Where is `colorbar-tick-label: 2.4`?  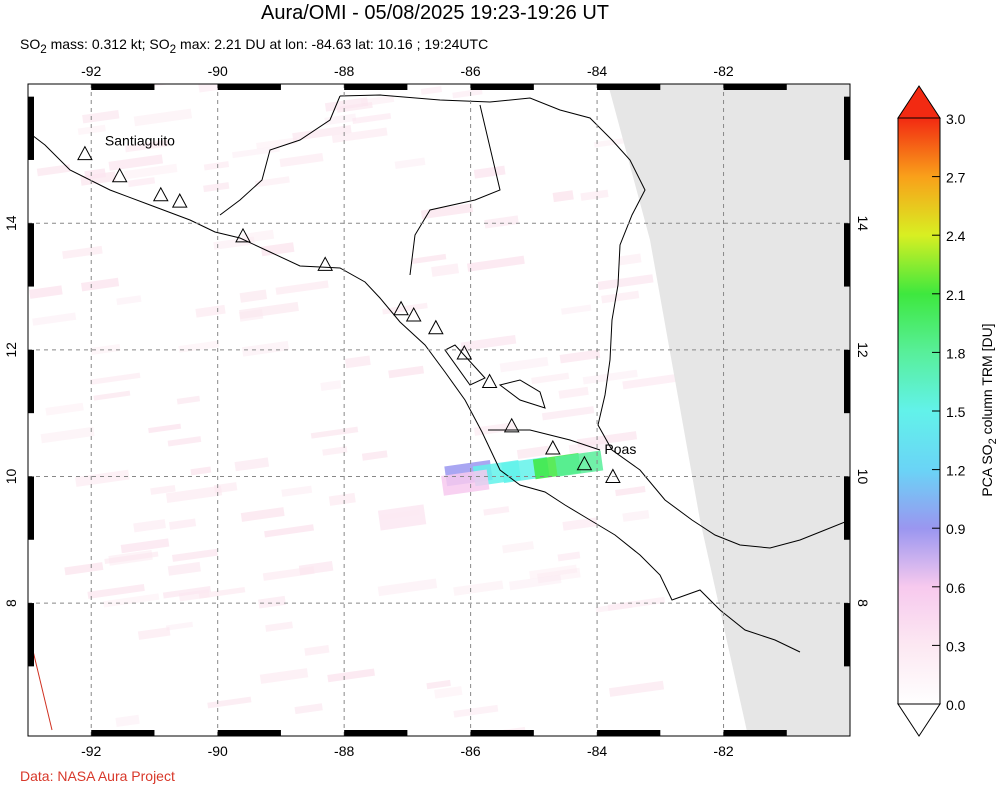
colorbar-tick-label: 2.4 is located at coordinates (956, 236).